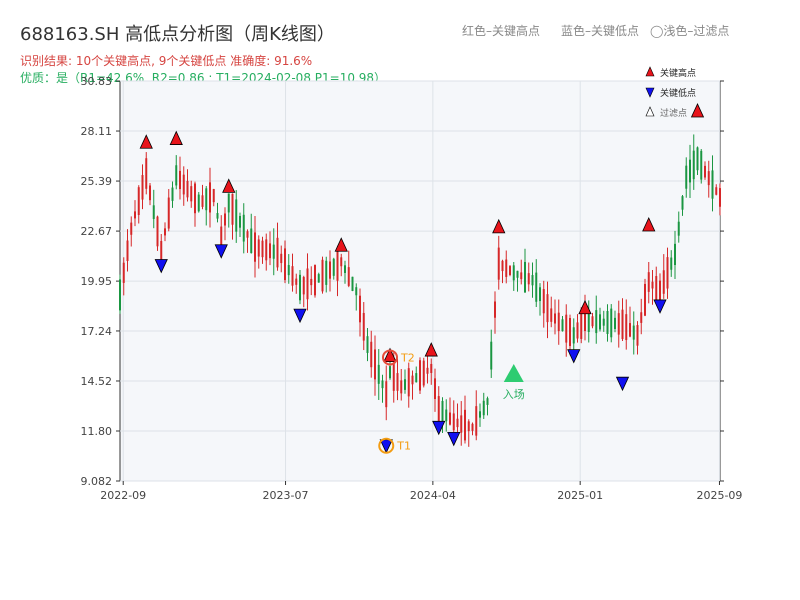 This screenshot has width=800, height=600. Describe the element at coordinates (97, 131) in the screenshot. I see `y-tick-label: 28.11` at that location.